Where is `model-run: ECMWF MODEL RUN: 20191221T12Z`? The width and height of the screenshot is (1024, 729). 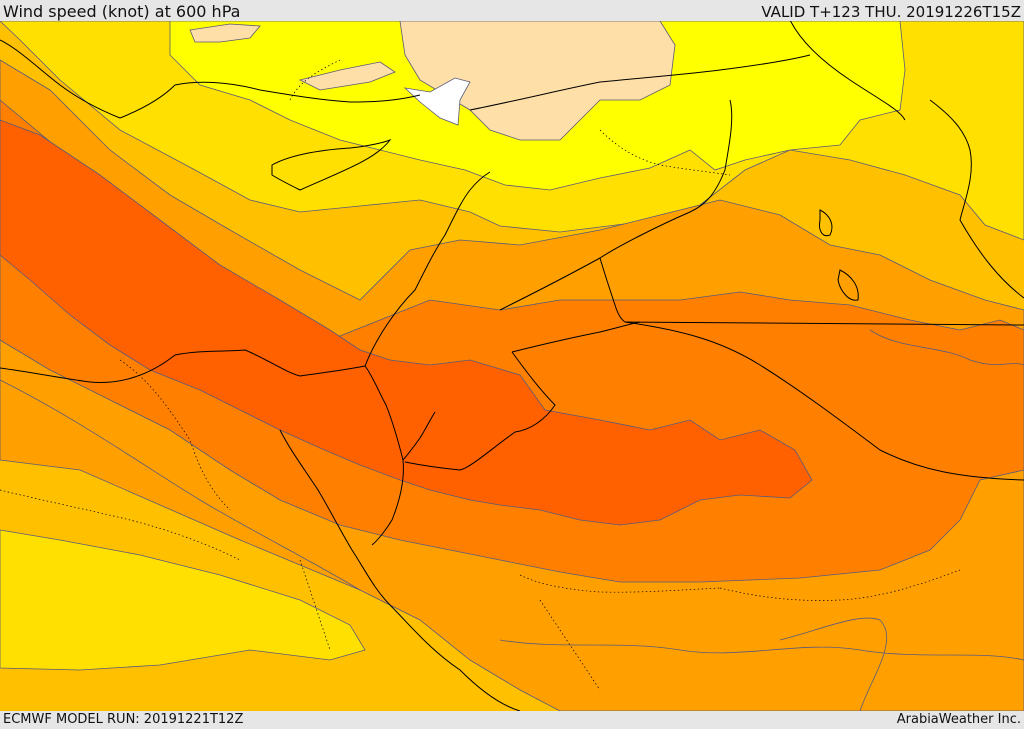
model-run: ECMWF MODEL RUN: 20191221T12Z is located at coordinates (123, 719).